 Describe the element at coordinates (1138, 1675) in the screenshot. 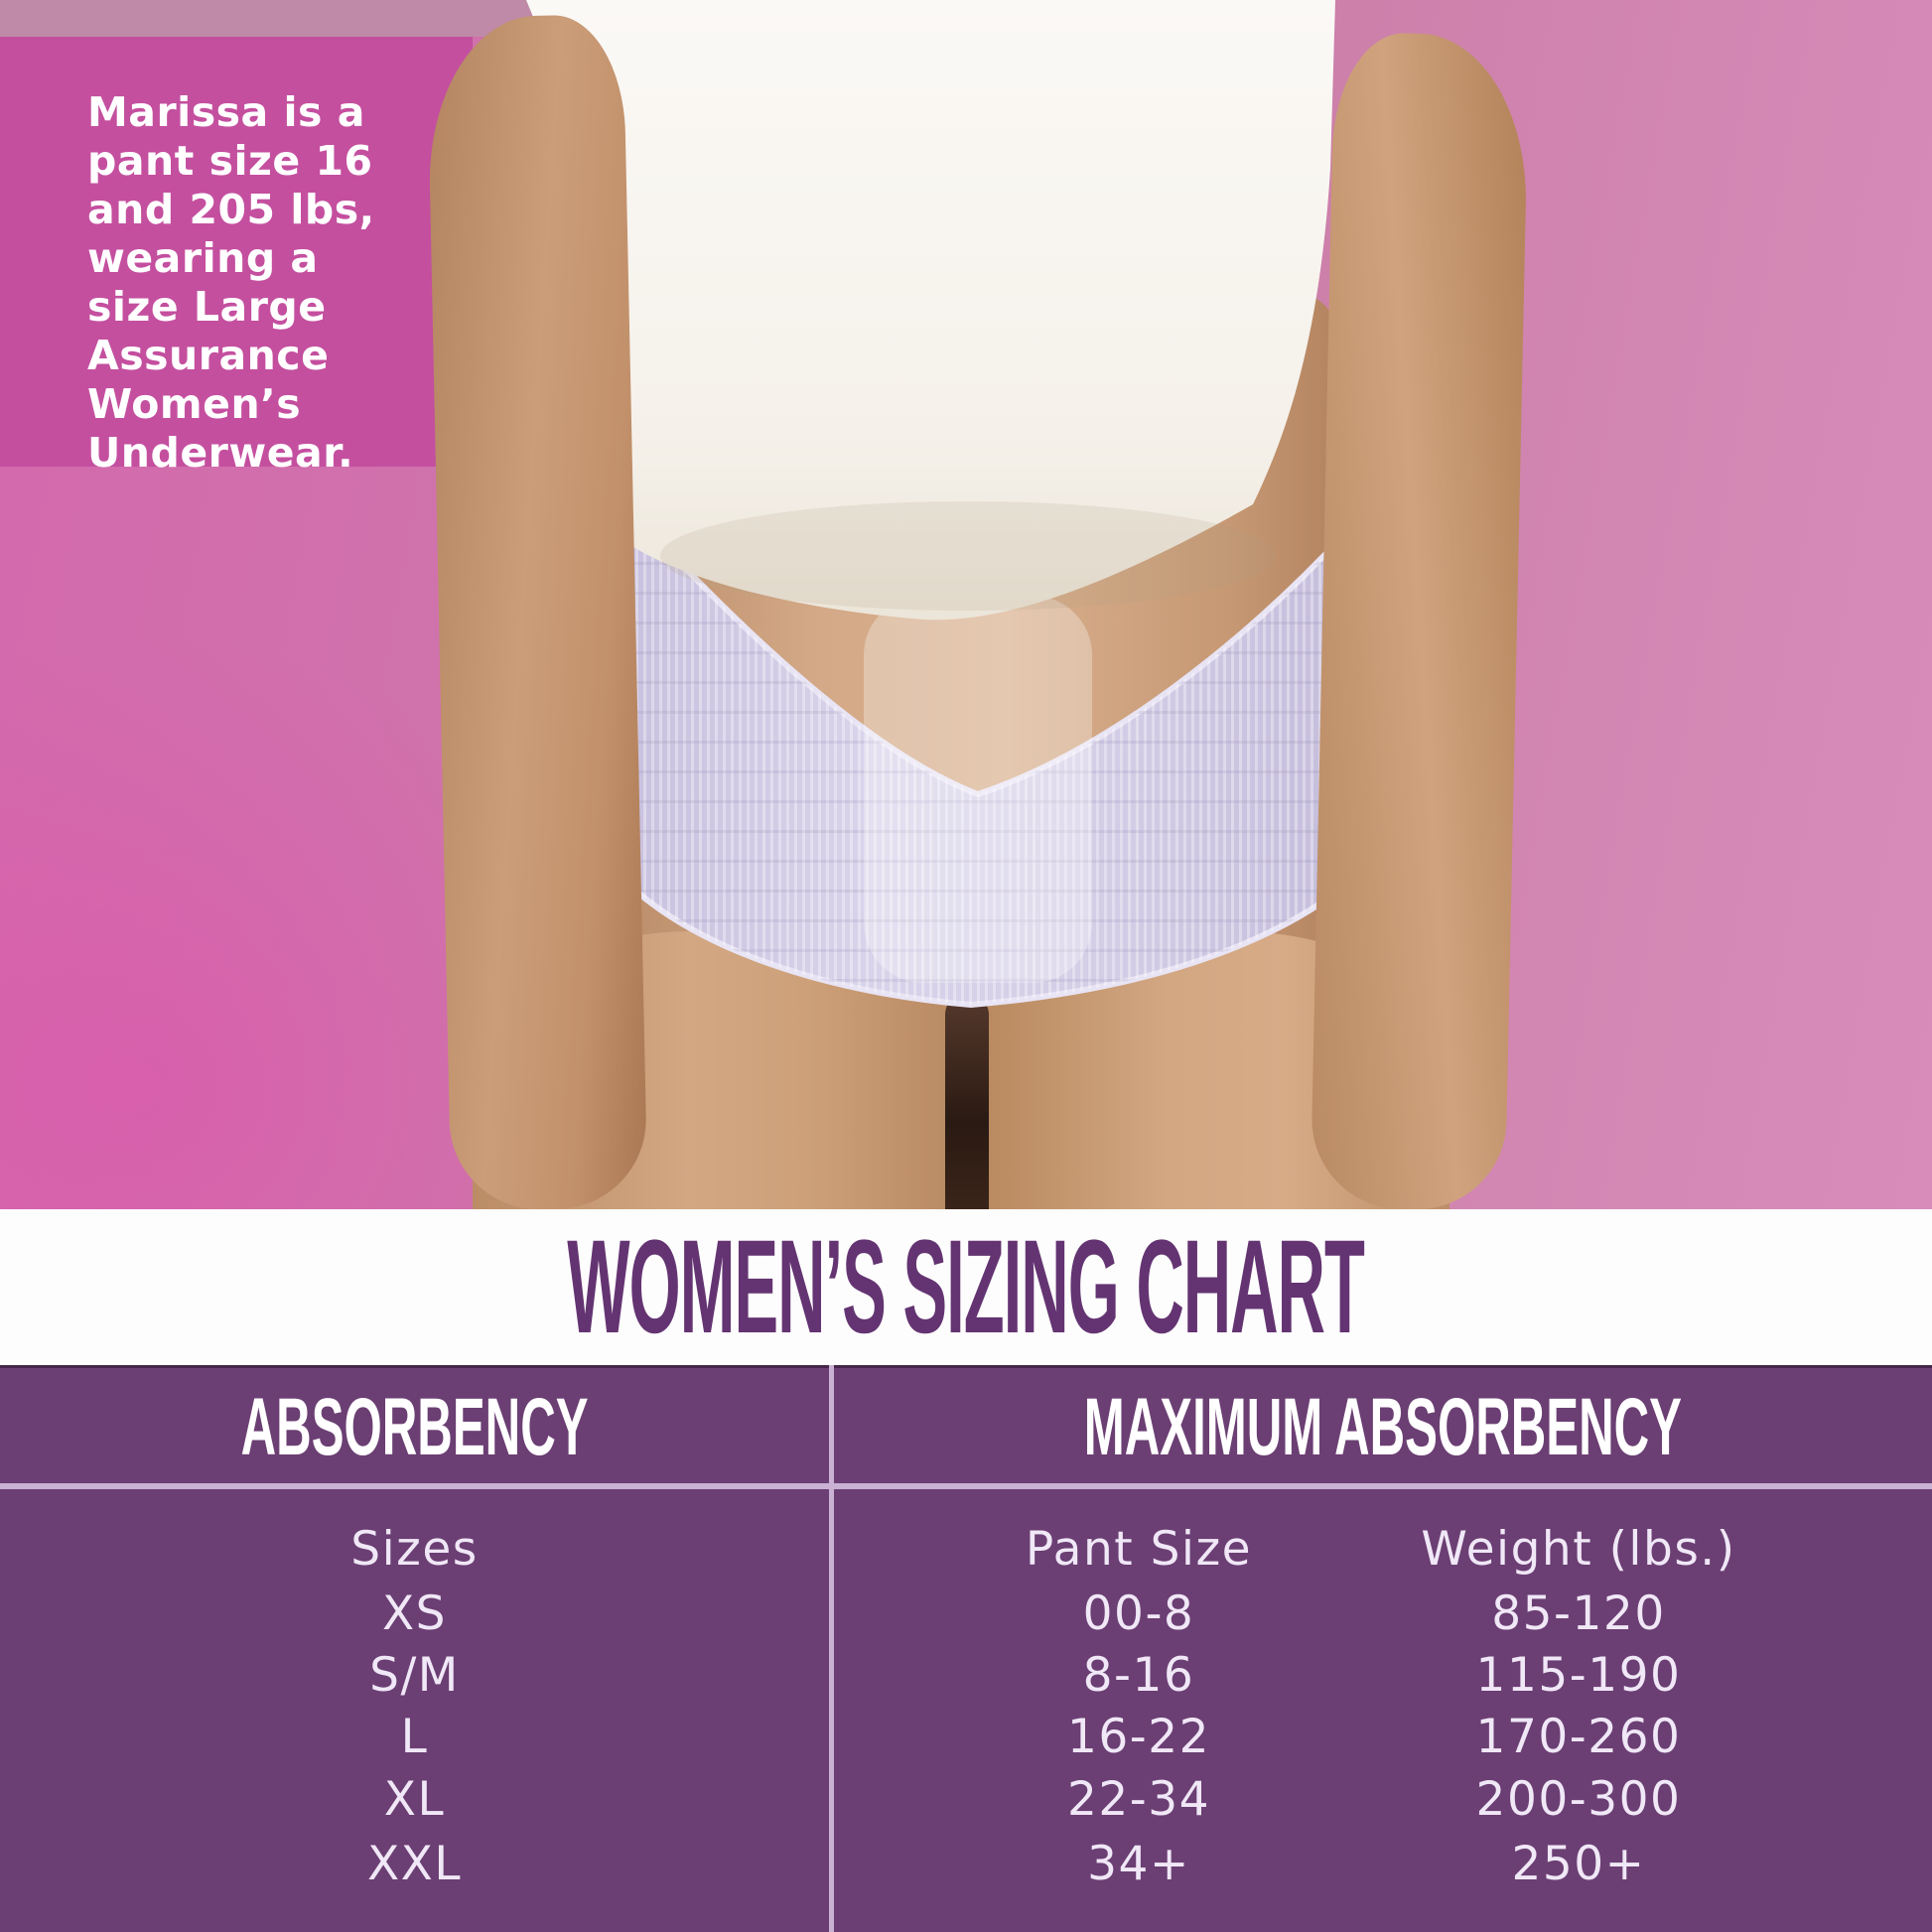

I see `table-row-pant: 8-16` at that location.